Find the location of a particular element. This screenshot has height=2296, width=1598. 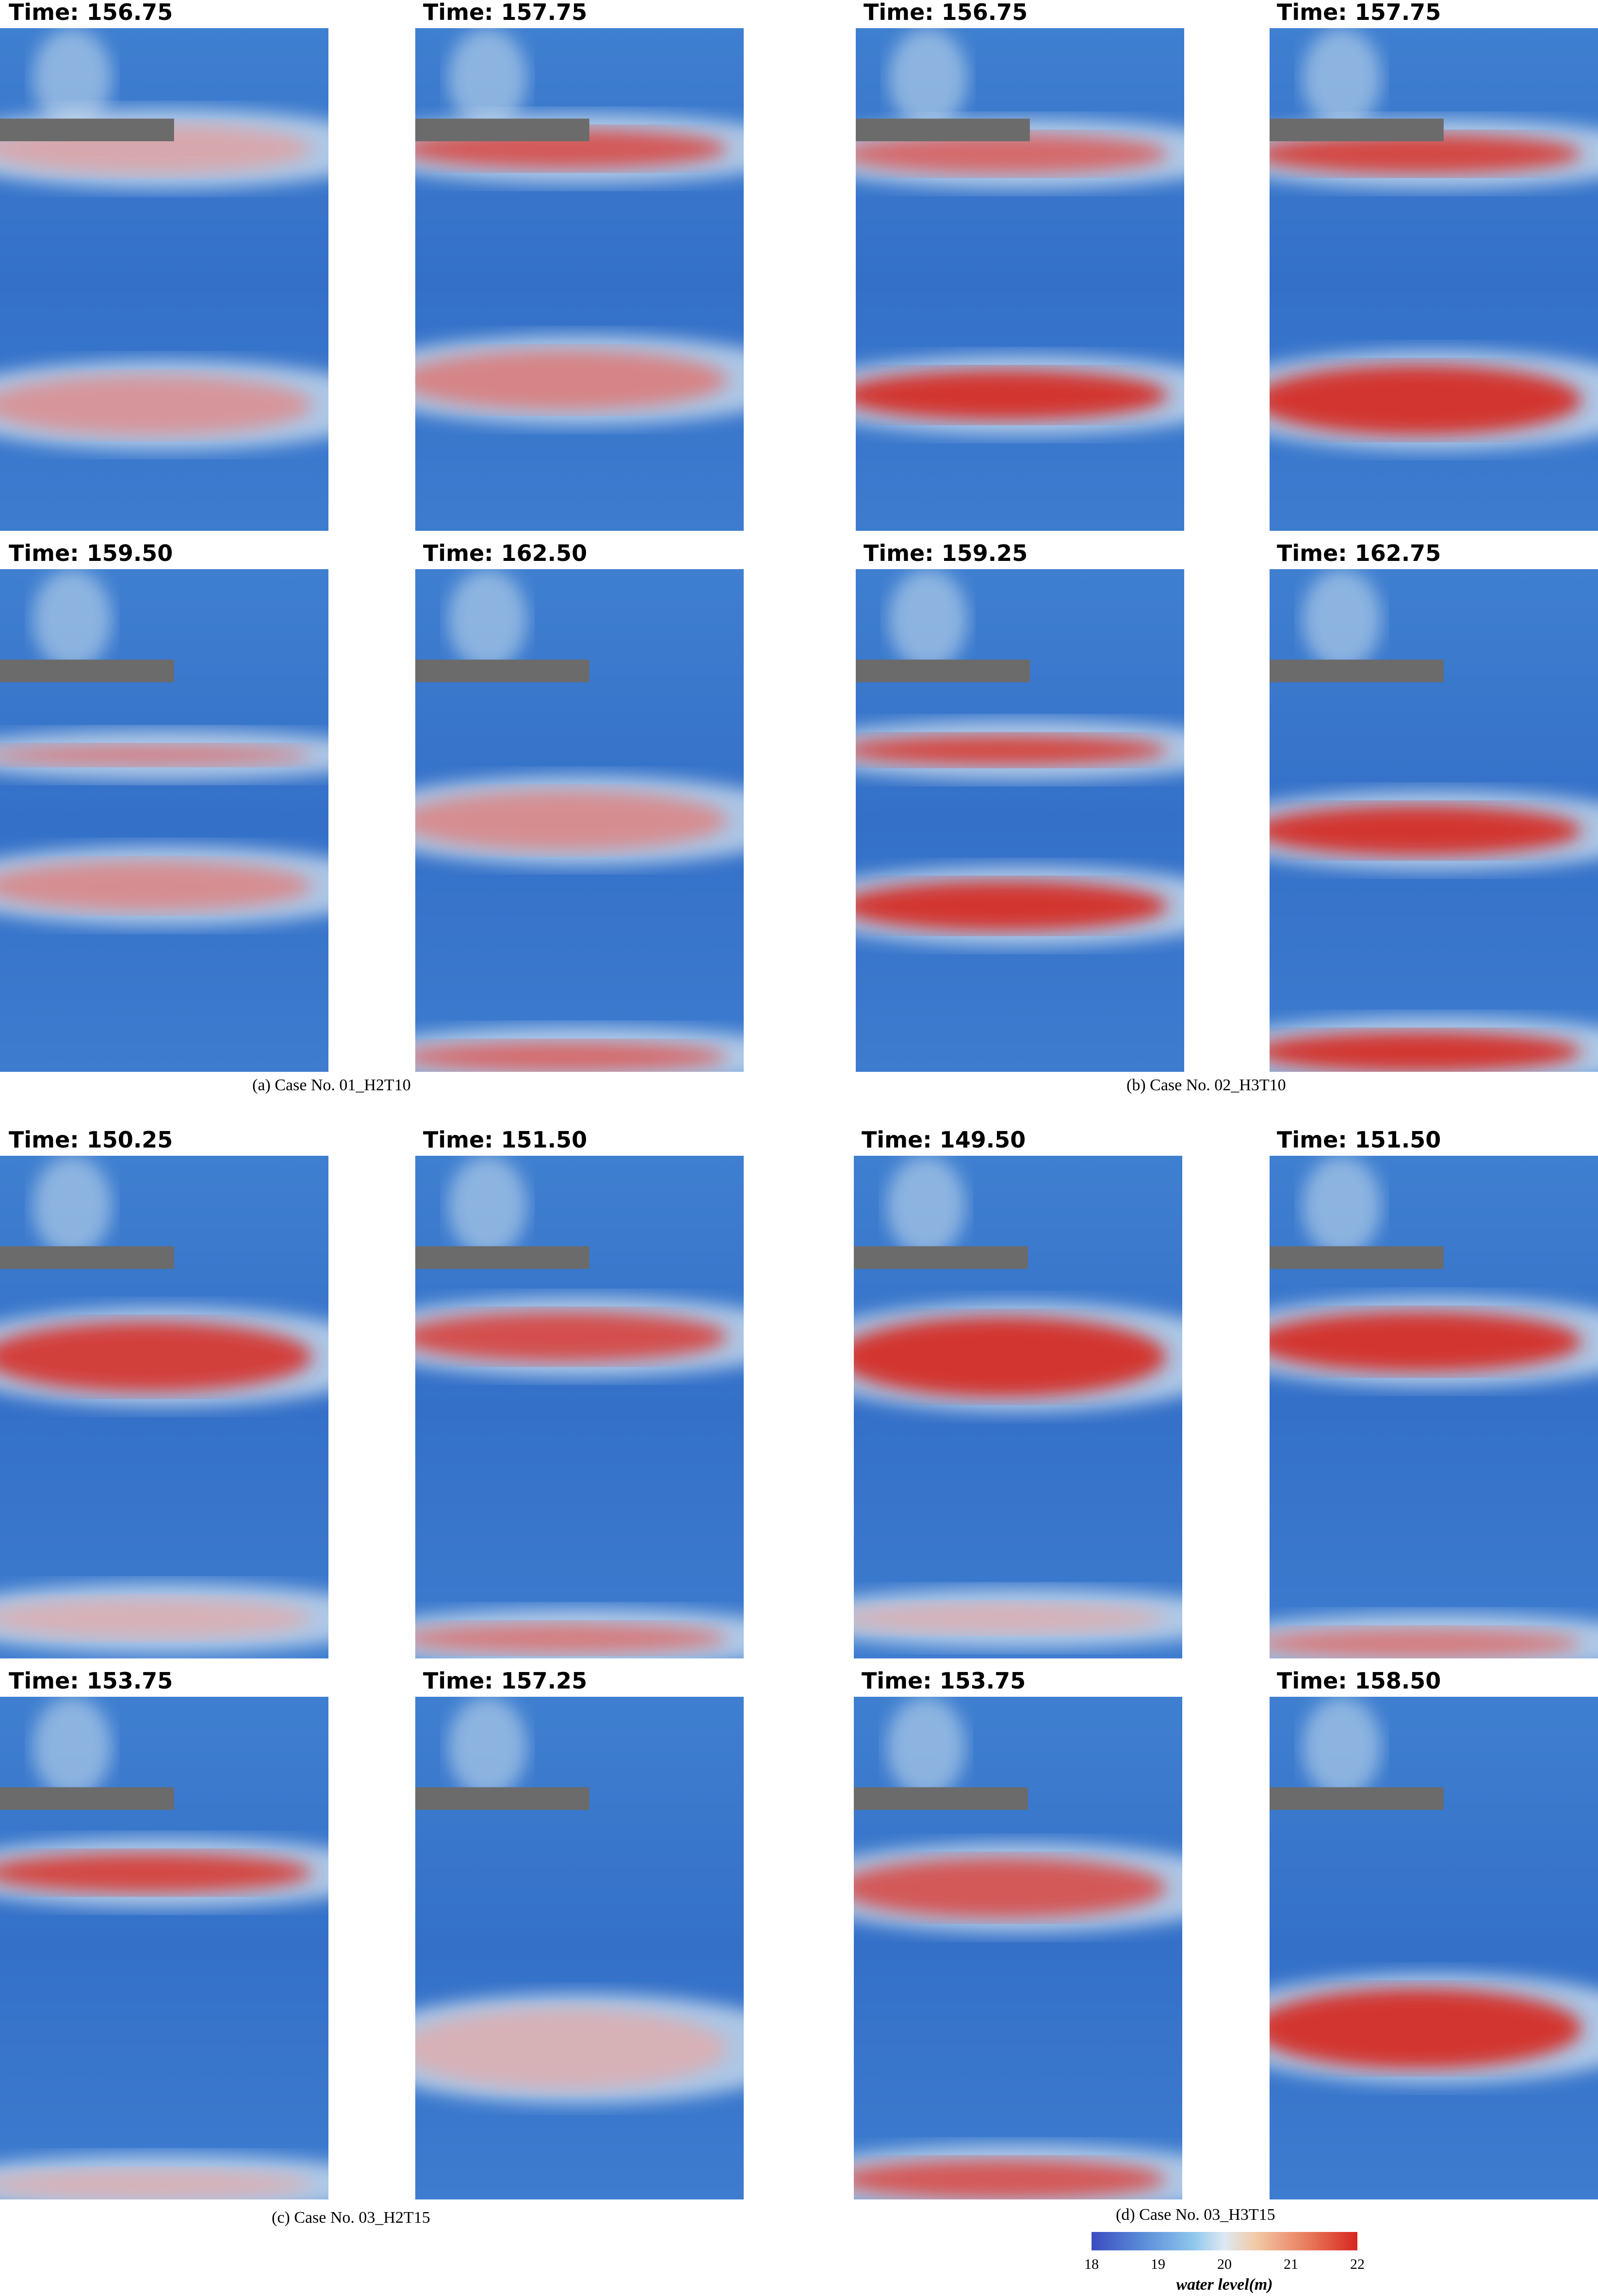

simulation-panel-d3 is located at coordinates (1018, 1948).